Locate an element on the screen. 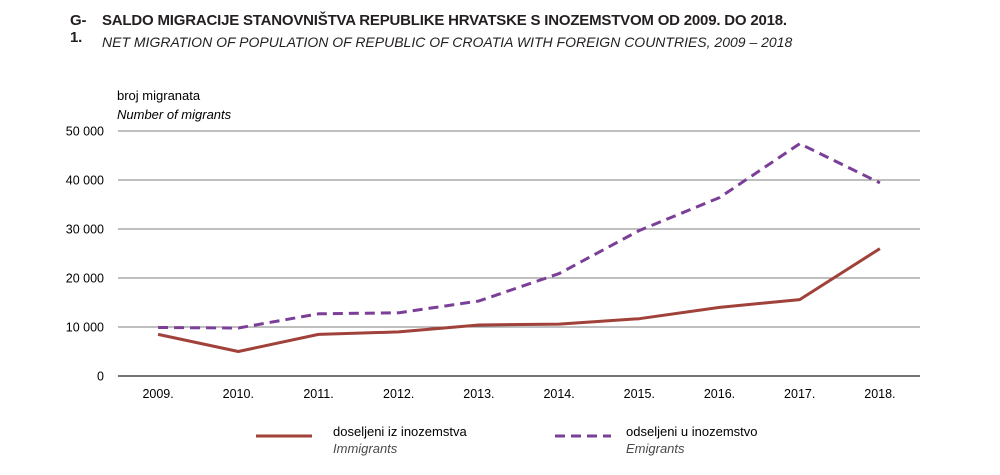 This screenshot has width=1000, height=475. x-tick-label: 2010. is located at coordinates (238, 394).